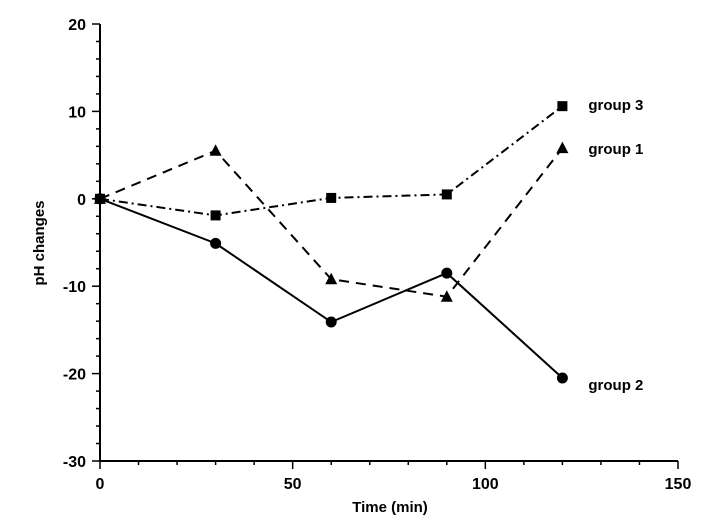 Image resolution: width=720 pixels, height=523 pixels. Describe the element at coordinates (615, 385) in the screenshot. I see `series-label: group 2` at that location.